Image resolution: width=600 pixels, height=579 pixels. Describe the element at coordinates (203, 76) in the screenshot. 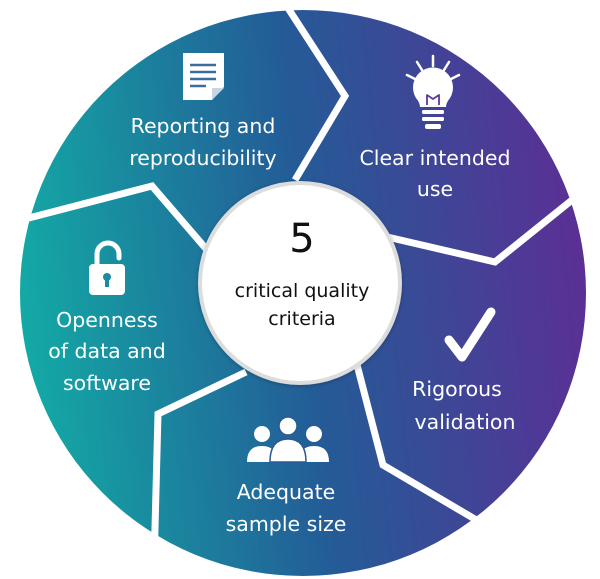

I see `document-icon` at that location.